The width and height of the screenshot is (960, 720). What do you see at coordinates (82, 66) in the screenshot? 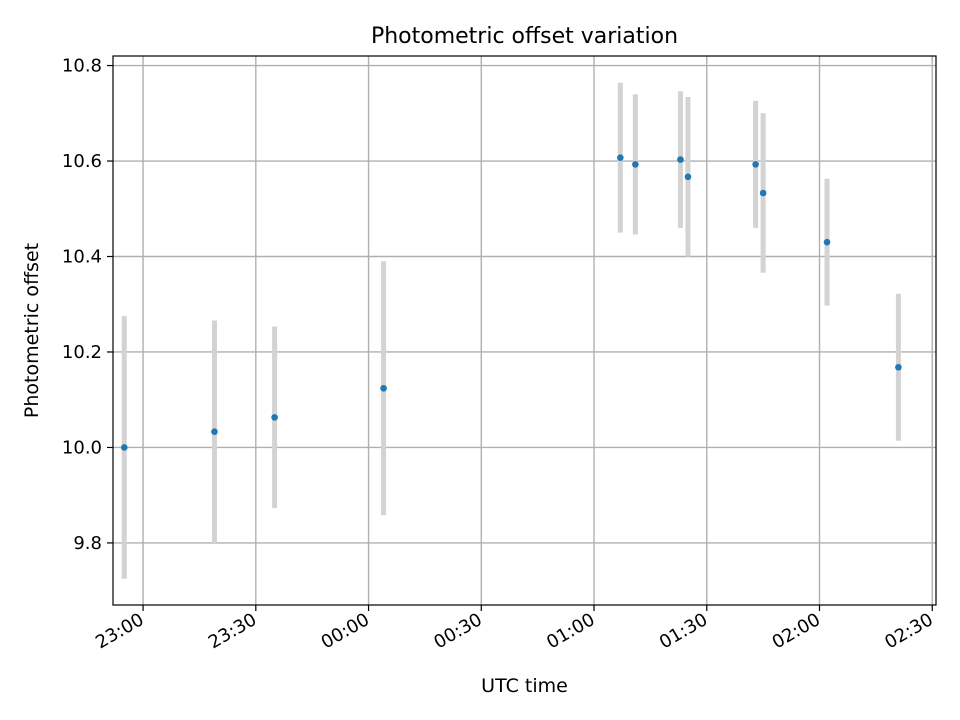
I see `y-tick-label: 10.8` at bounding box center [82, 66].